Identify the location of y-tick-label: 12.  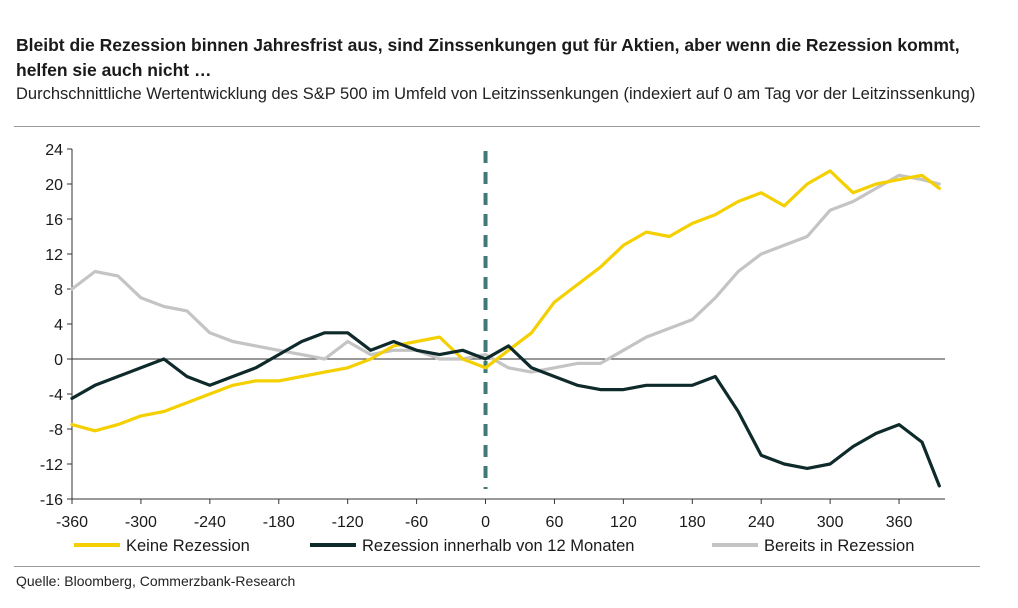
(54, 255).